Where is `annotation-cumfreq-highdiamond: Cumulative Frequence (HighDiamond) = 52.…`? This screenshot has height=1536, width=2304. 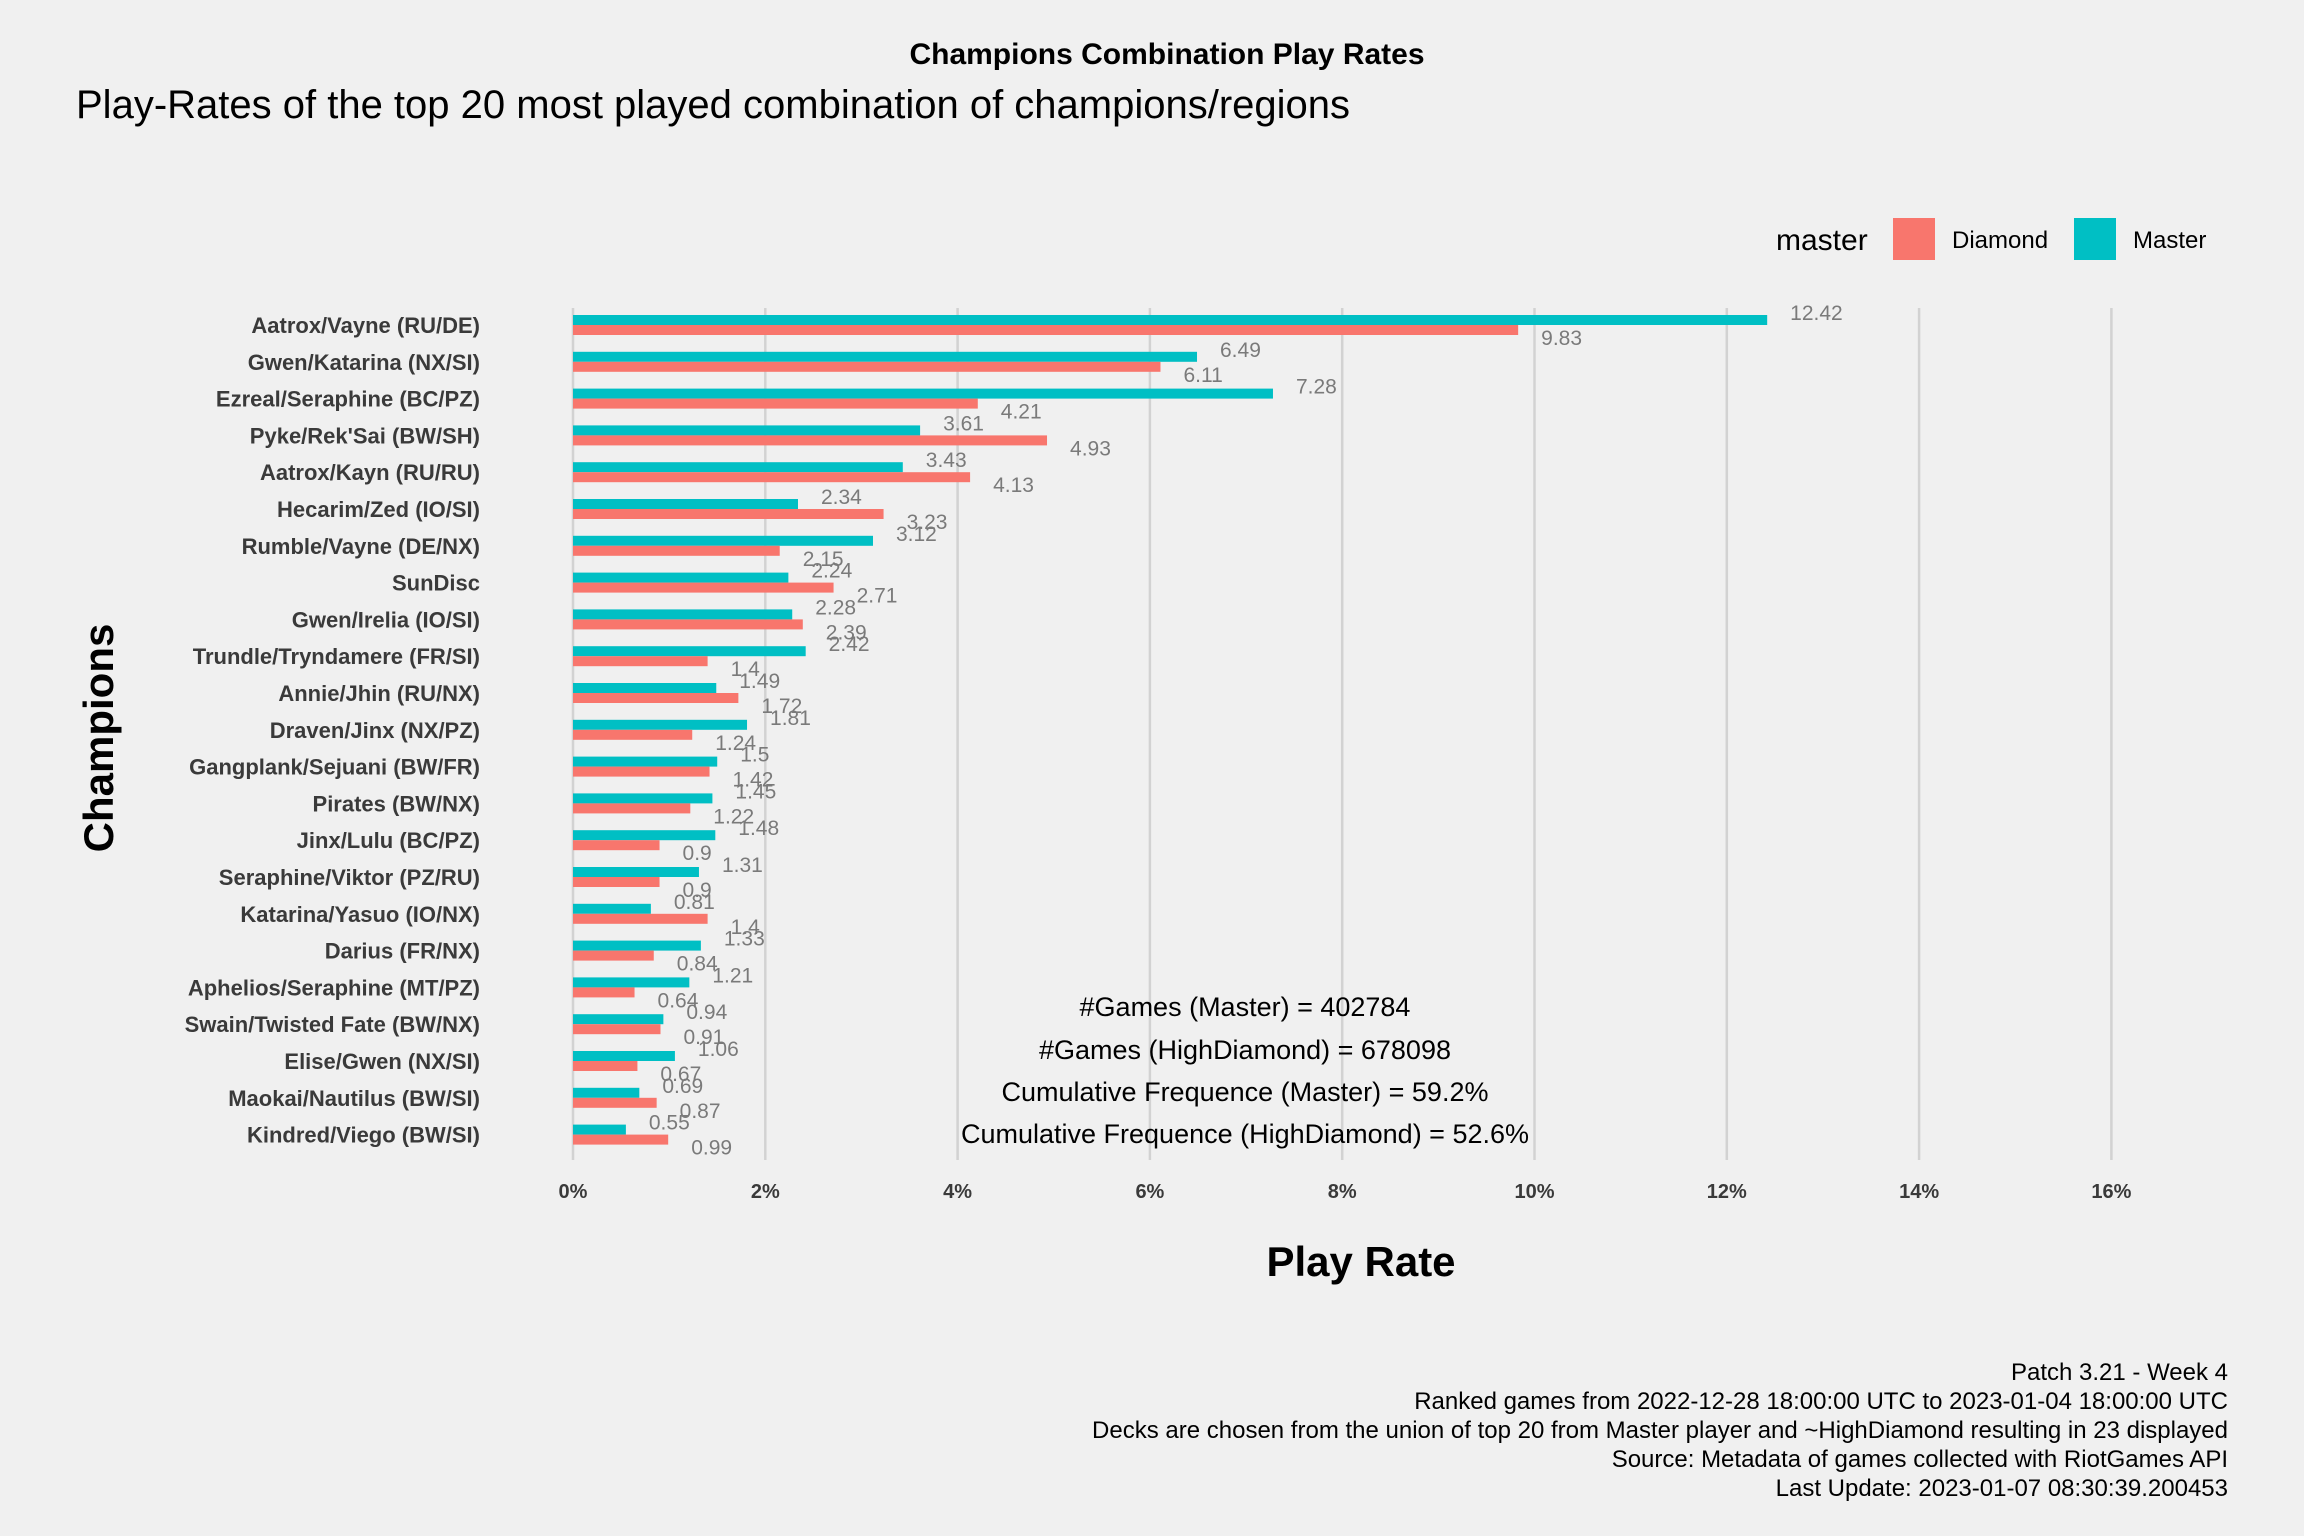 annotation-cumfreq-highdiamond: Cumulative Frequence (HighDiamond) = 52.… is located at coordinates (1245, 1134).